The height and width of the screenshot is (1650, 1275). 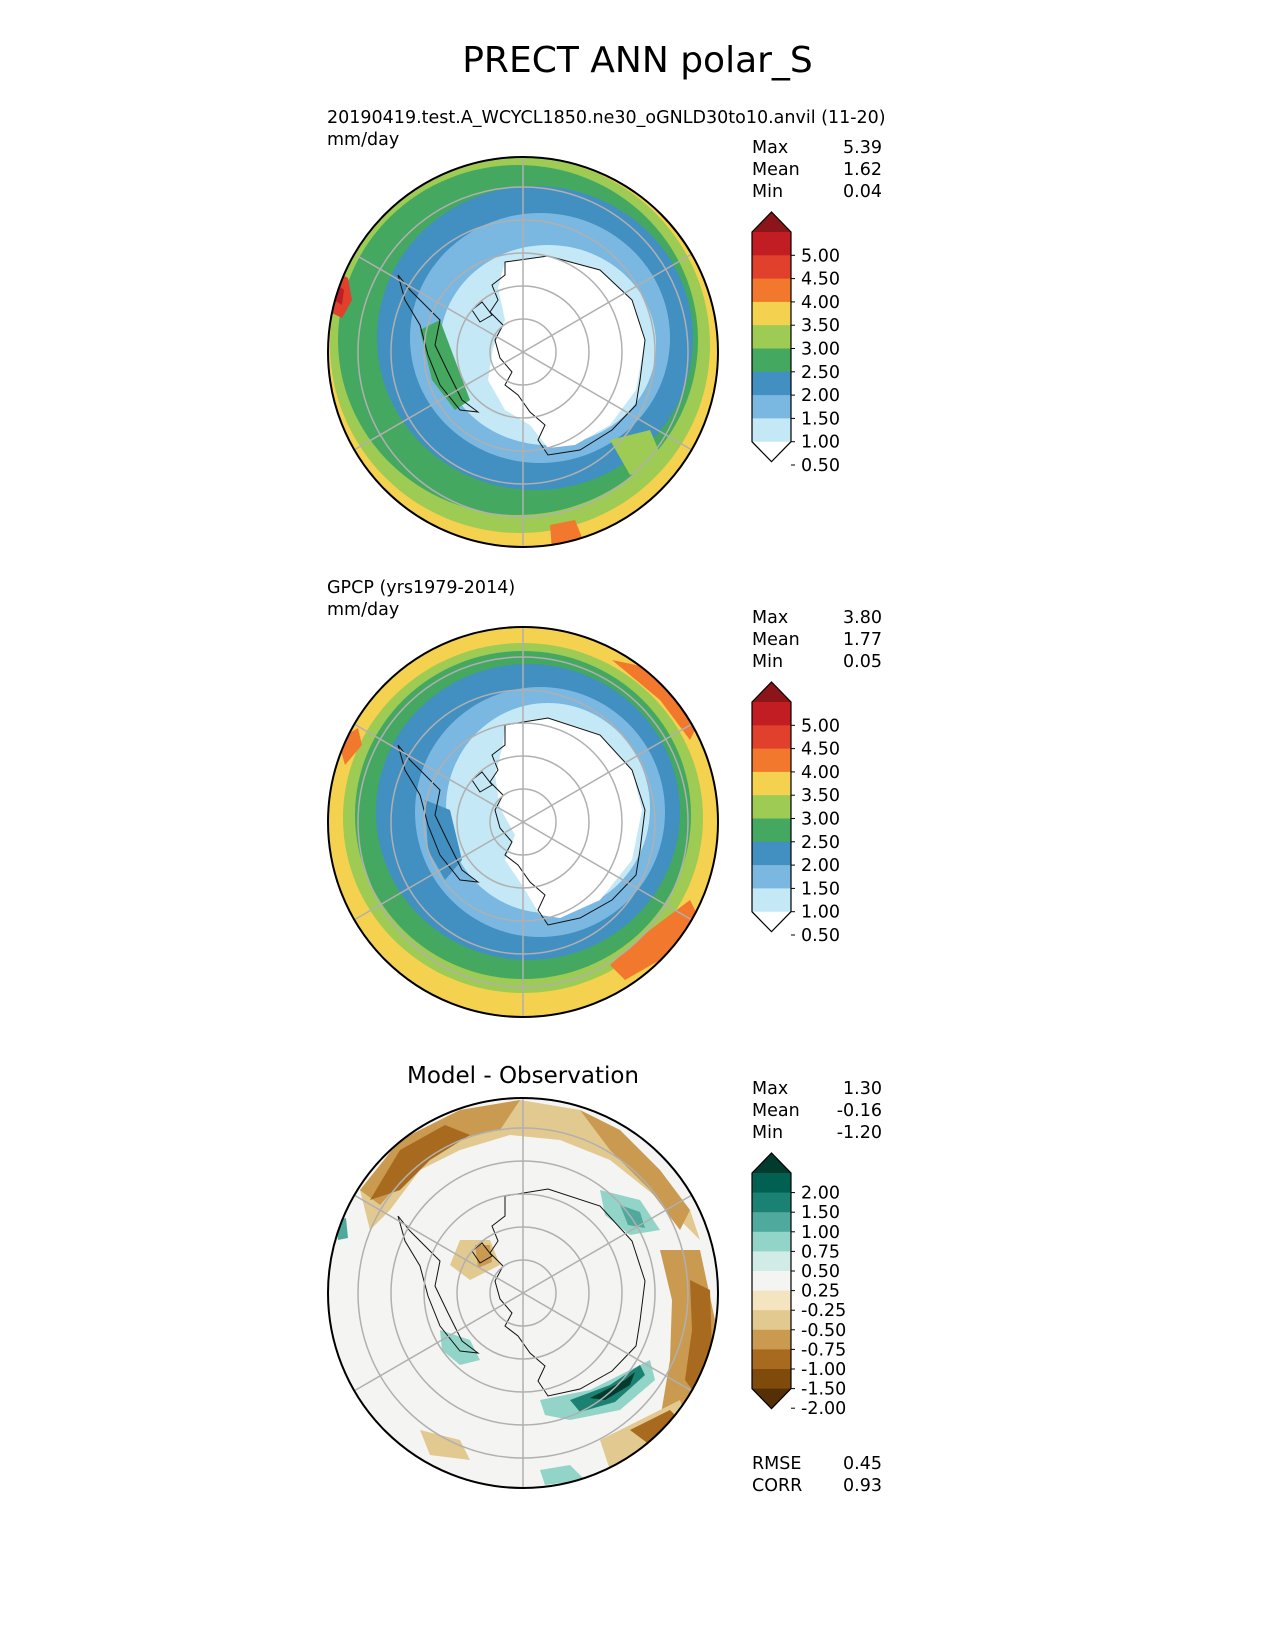 I want to click on figure-title: PRECT ANN polar_S, so click(x=637, y=60).